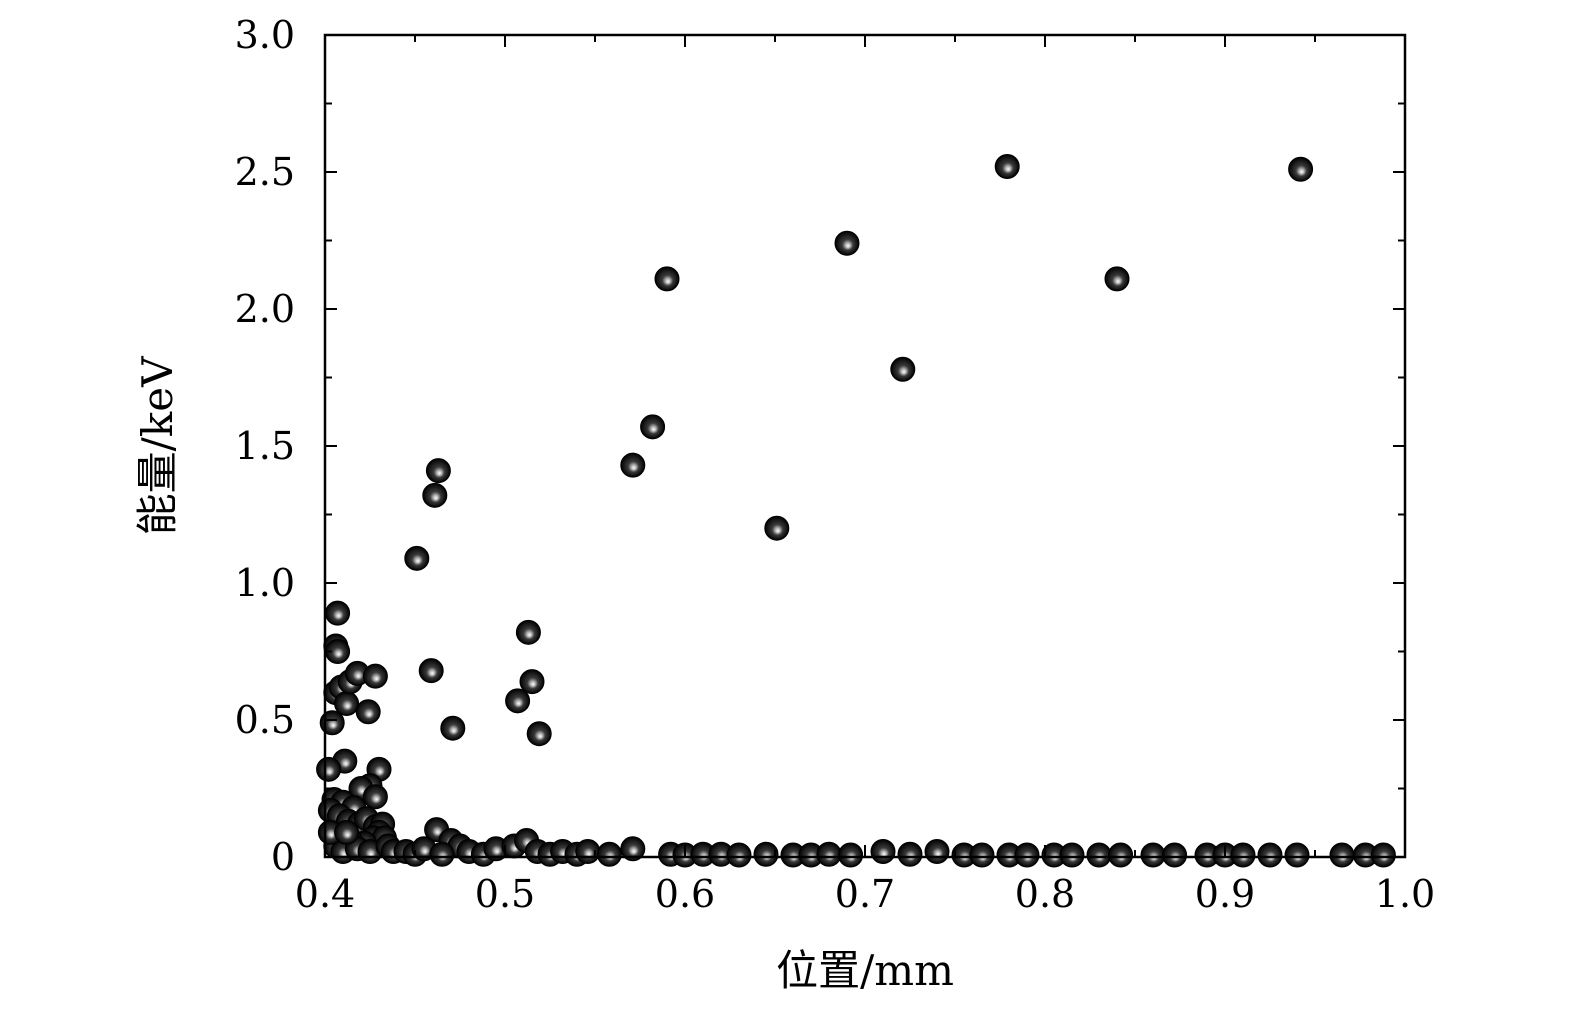 The image size is (1575, 1014). I want to click on y-tick-label: 1.0, so click(265, 583).